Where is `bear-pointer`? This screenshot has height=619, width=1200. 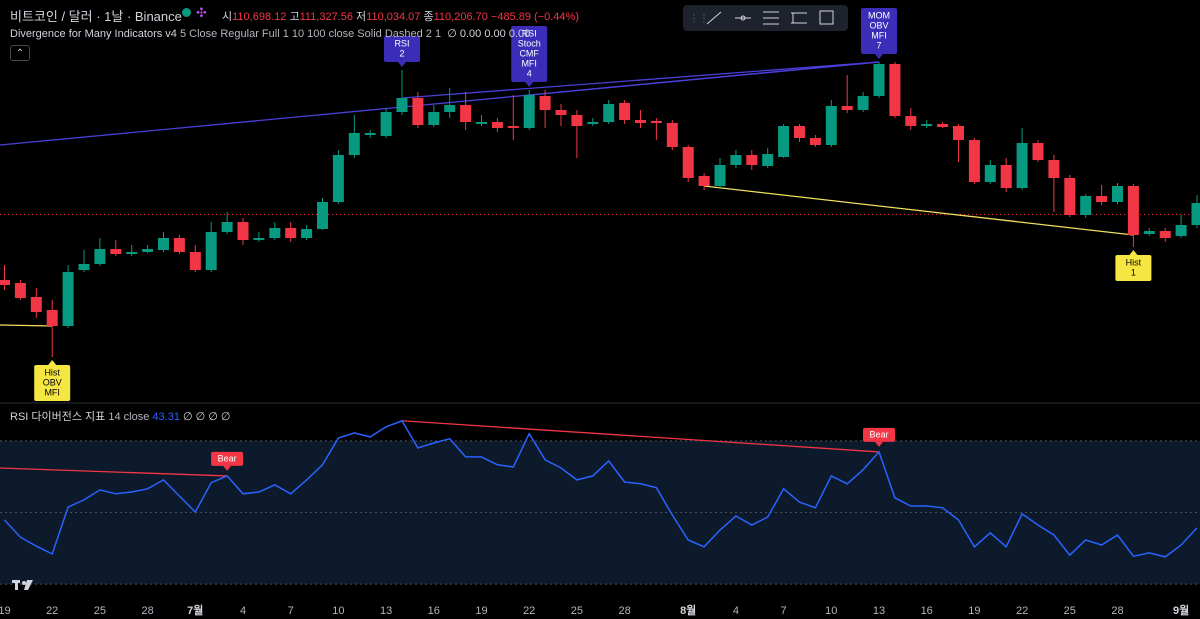 bear-pointer is located at coordinates (879, 444).